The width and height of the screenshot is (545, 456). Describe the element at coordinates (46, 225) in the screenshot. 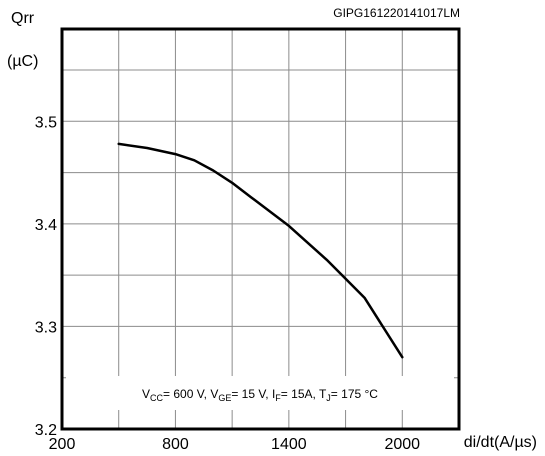

I see `y-tick-label: 3.4` at that location.